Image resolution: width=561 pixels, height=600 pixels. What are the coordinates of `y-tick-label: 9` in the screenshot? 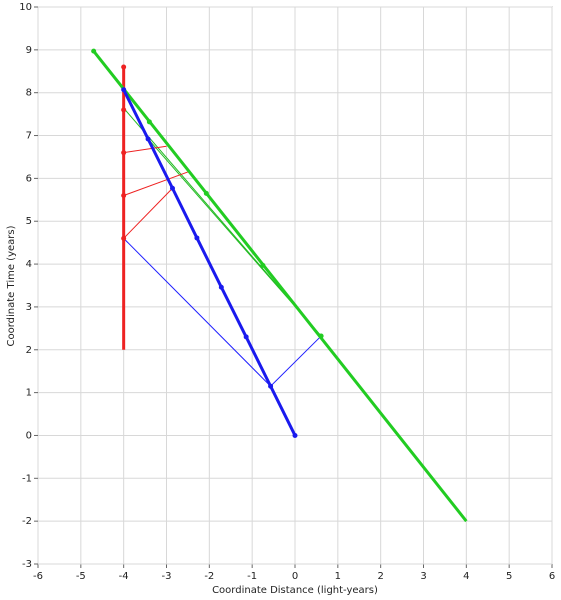 It's located at (29, 50).